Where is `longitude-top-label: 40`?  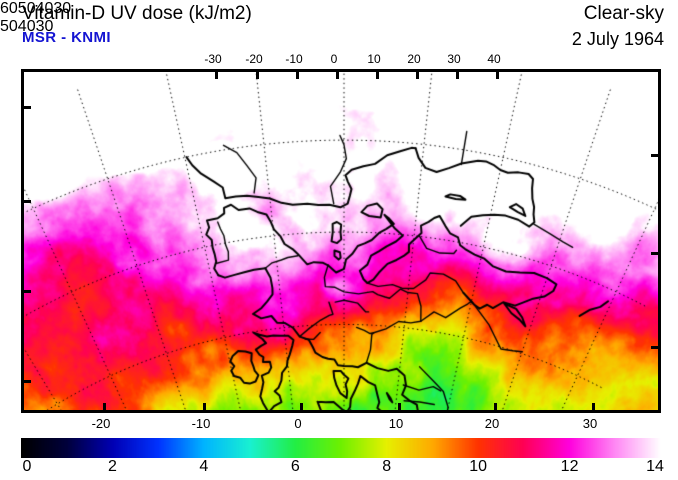 longitude-top-label: 40 is located at coordinates (494, 59).